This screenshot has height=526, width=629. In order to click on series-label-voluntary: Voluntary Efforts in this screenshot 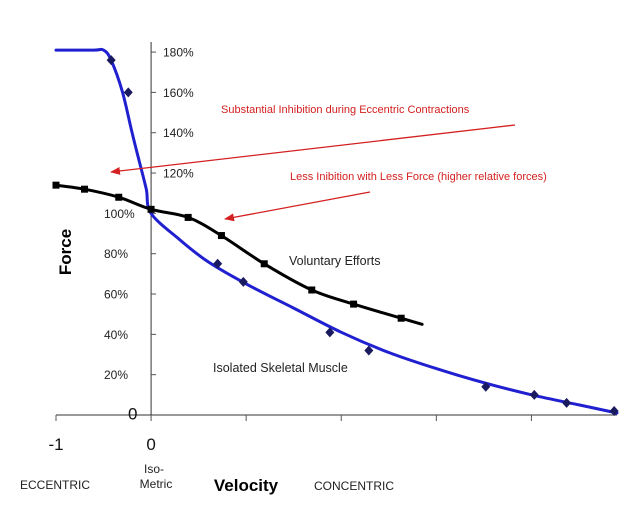, I will do `click(335, 261)`.